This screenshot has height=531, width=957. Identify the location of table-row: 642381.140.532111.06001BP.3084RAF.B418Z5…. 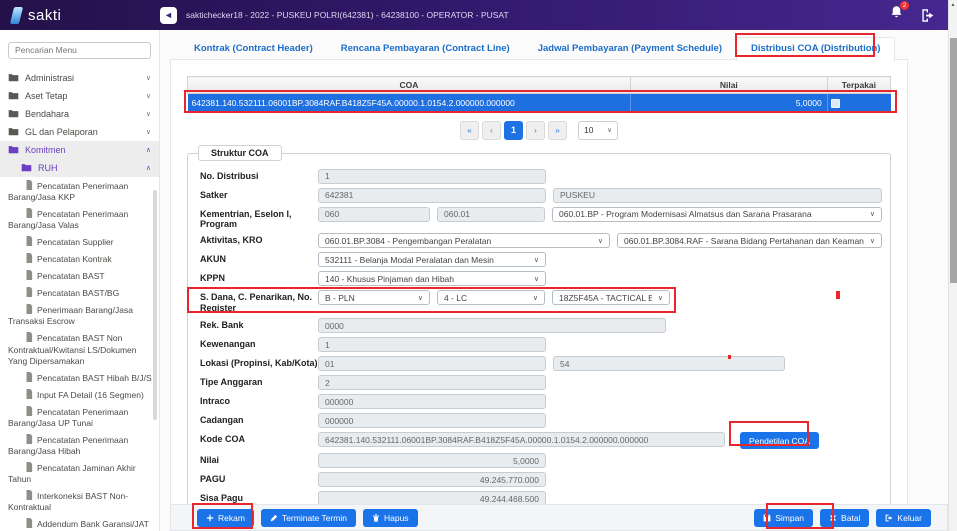
(539, 102).